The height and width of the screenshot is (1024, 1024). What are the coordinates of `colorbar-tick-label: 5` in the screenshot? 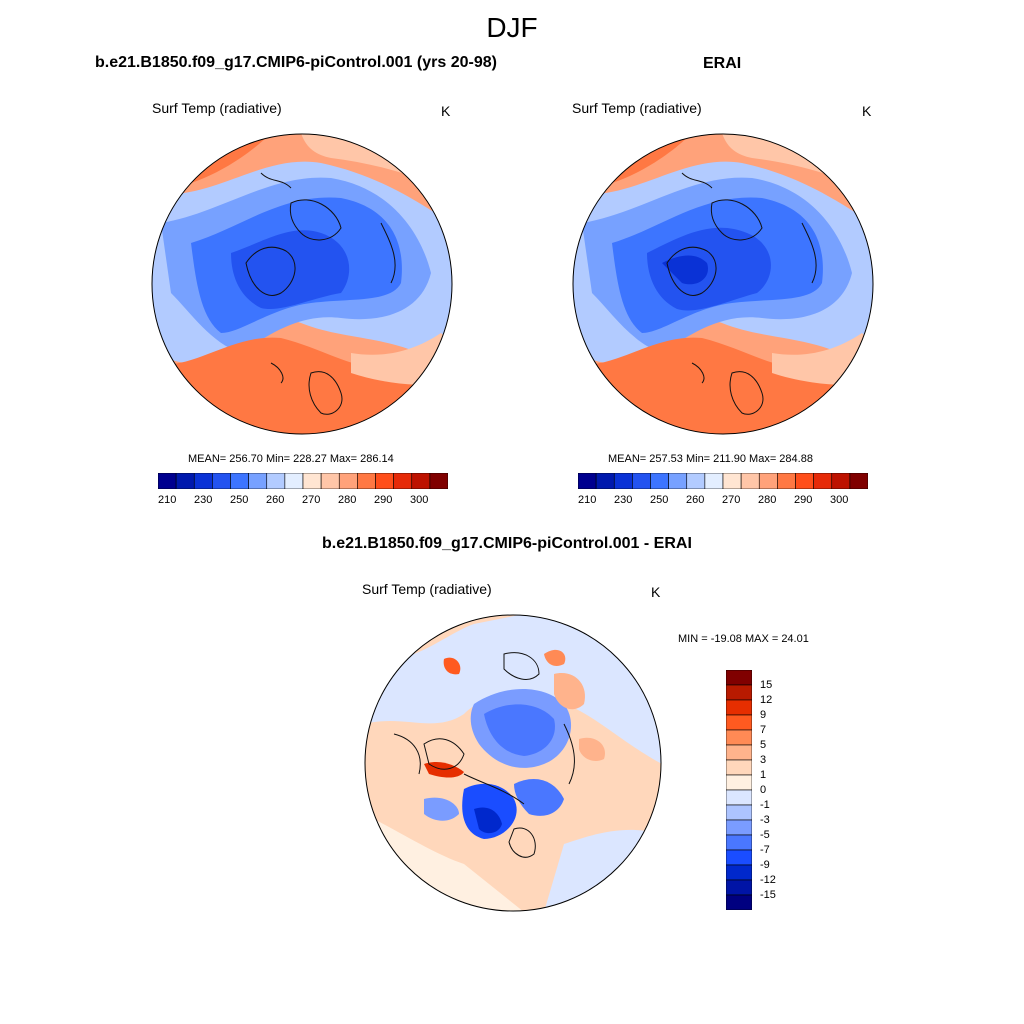 It's located at (763, 745).